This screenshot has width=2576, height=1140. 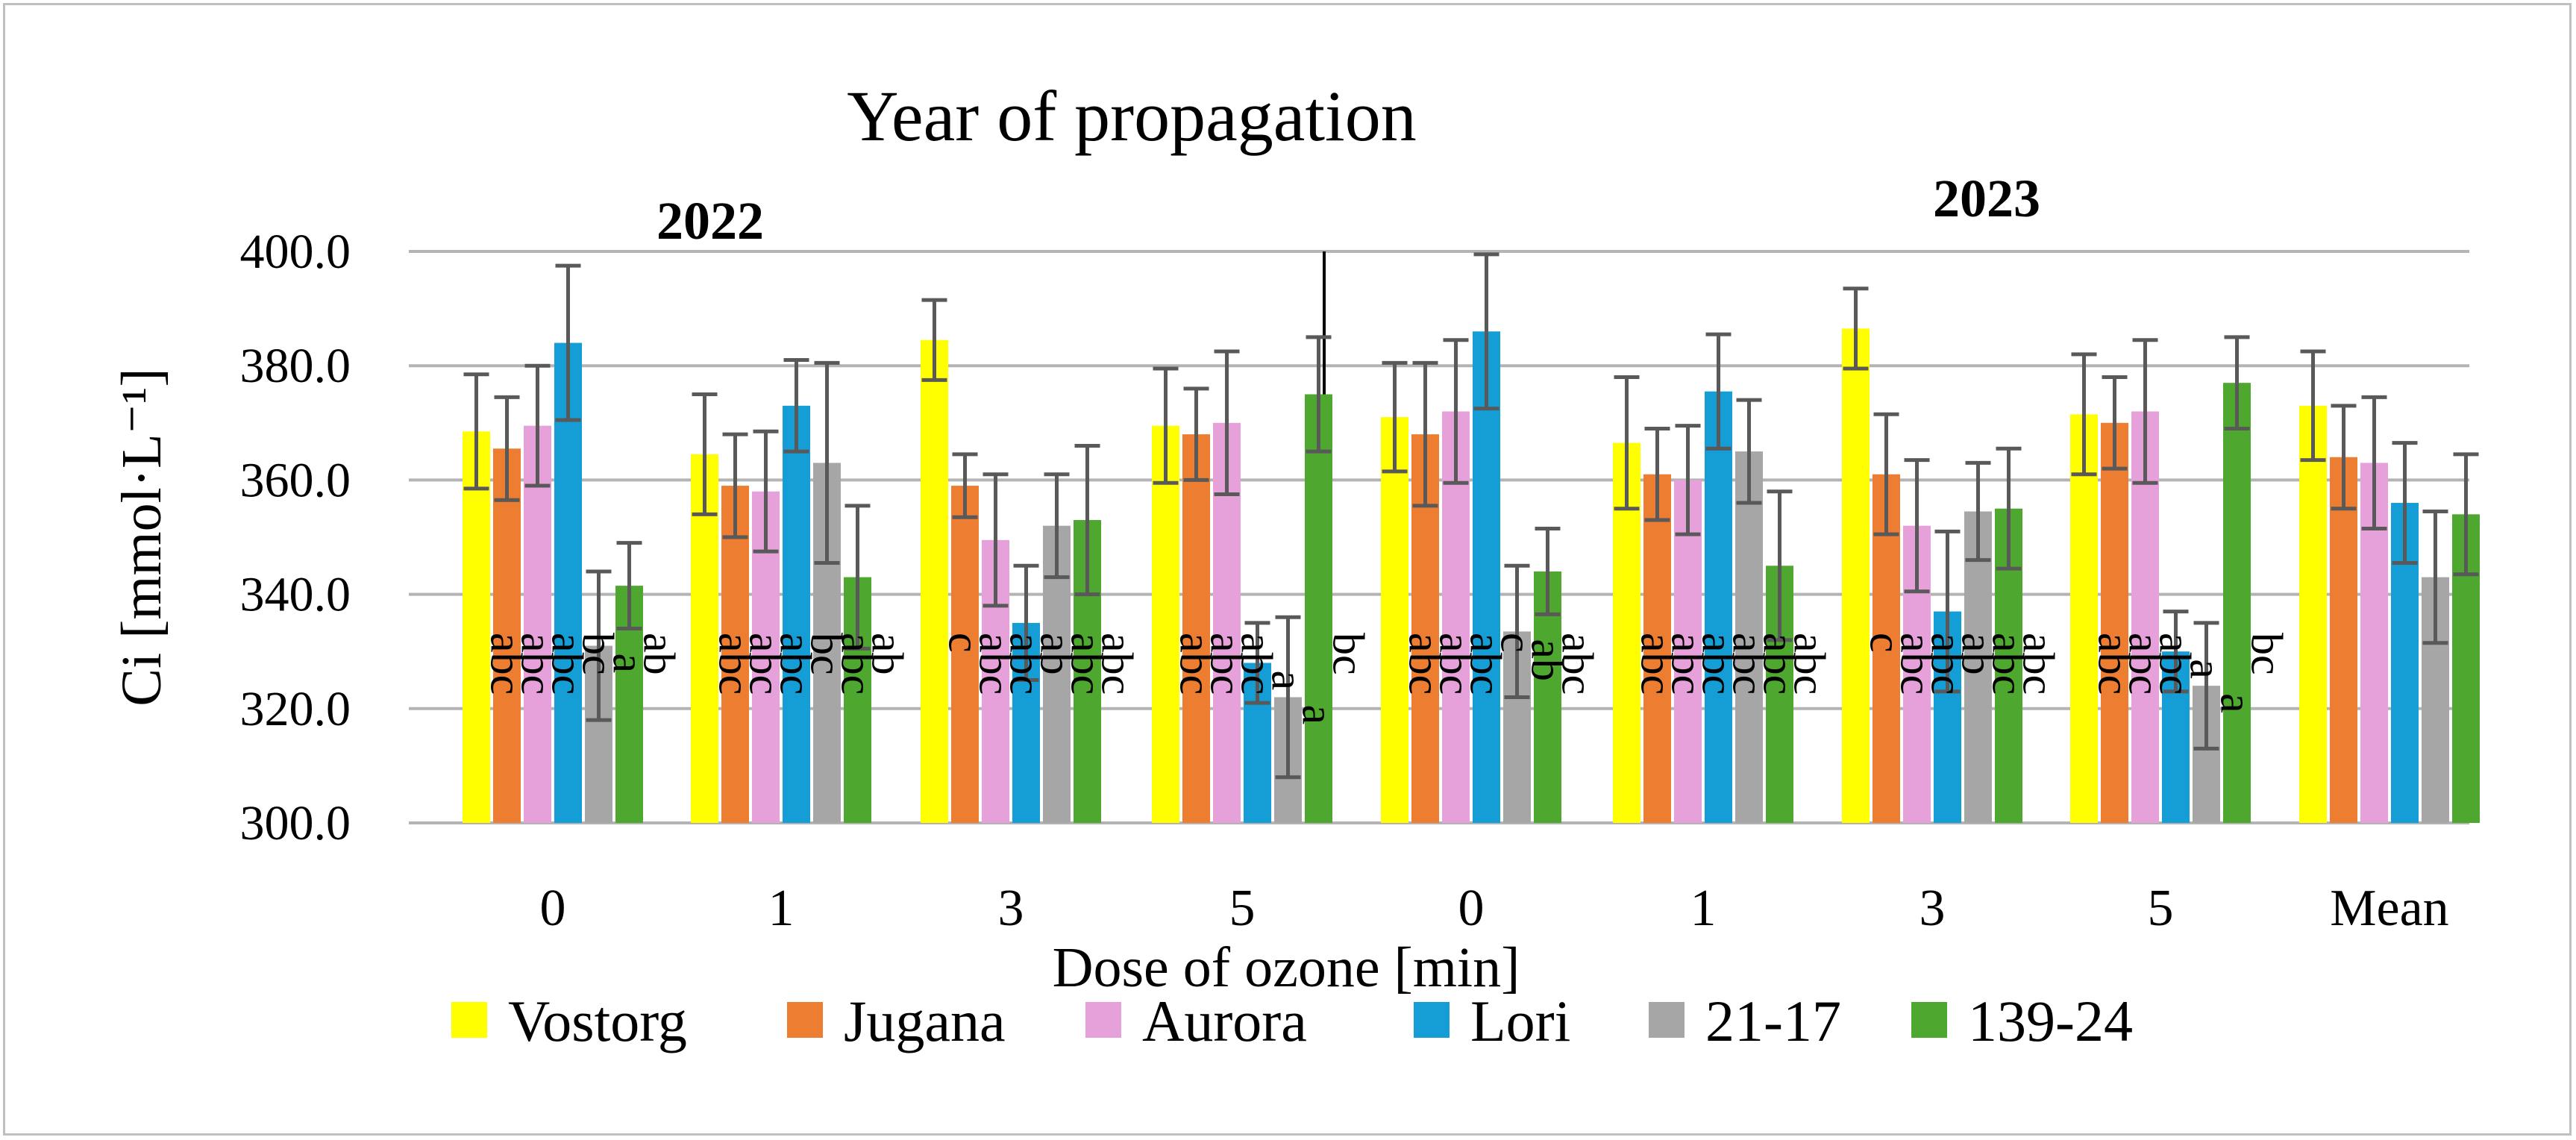 I want to click on legend-item: Vostorg, so click(x=569, y=1021).